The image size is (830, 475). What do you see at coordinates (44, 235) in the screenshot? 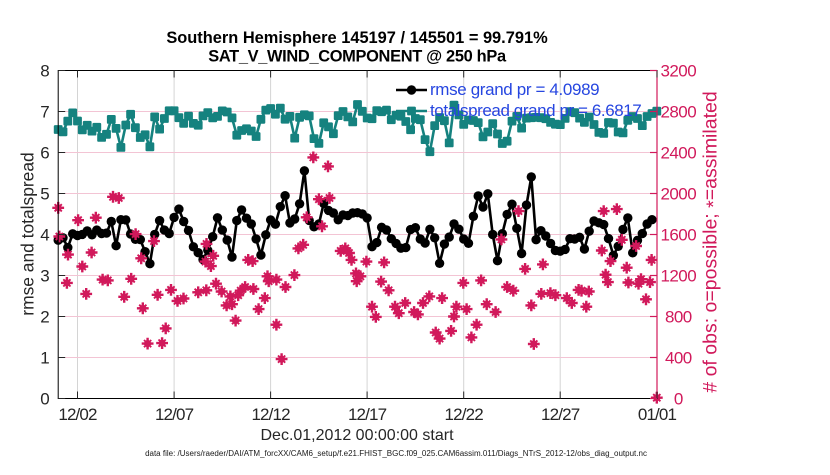
I see `svg-text: 4` at bounding box center [44, 235].